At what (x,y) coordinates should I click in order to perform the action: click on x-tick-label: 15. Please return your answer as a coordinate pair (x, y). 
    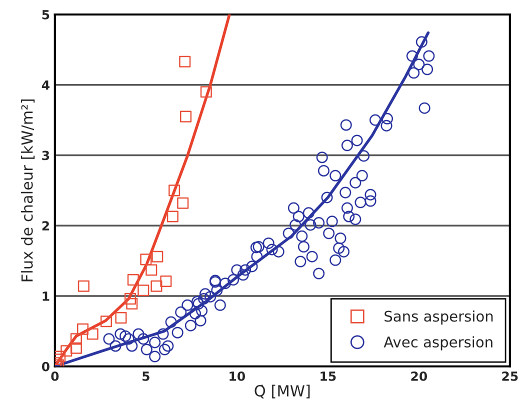
    Looking at the image, I should click on (328, 376).